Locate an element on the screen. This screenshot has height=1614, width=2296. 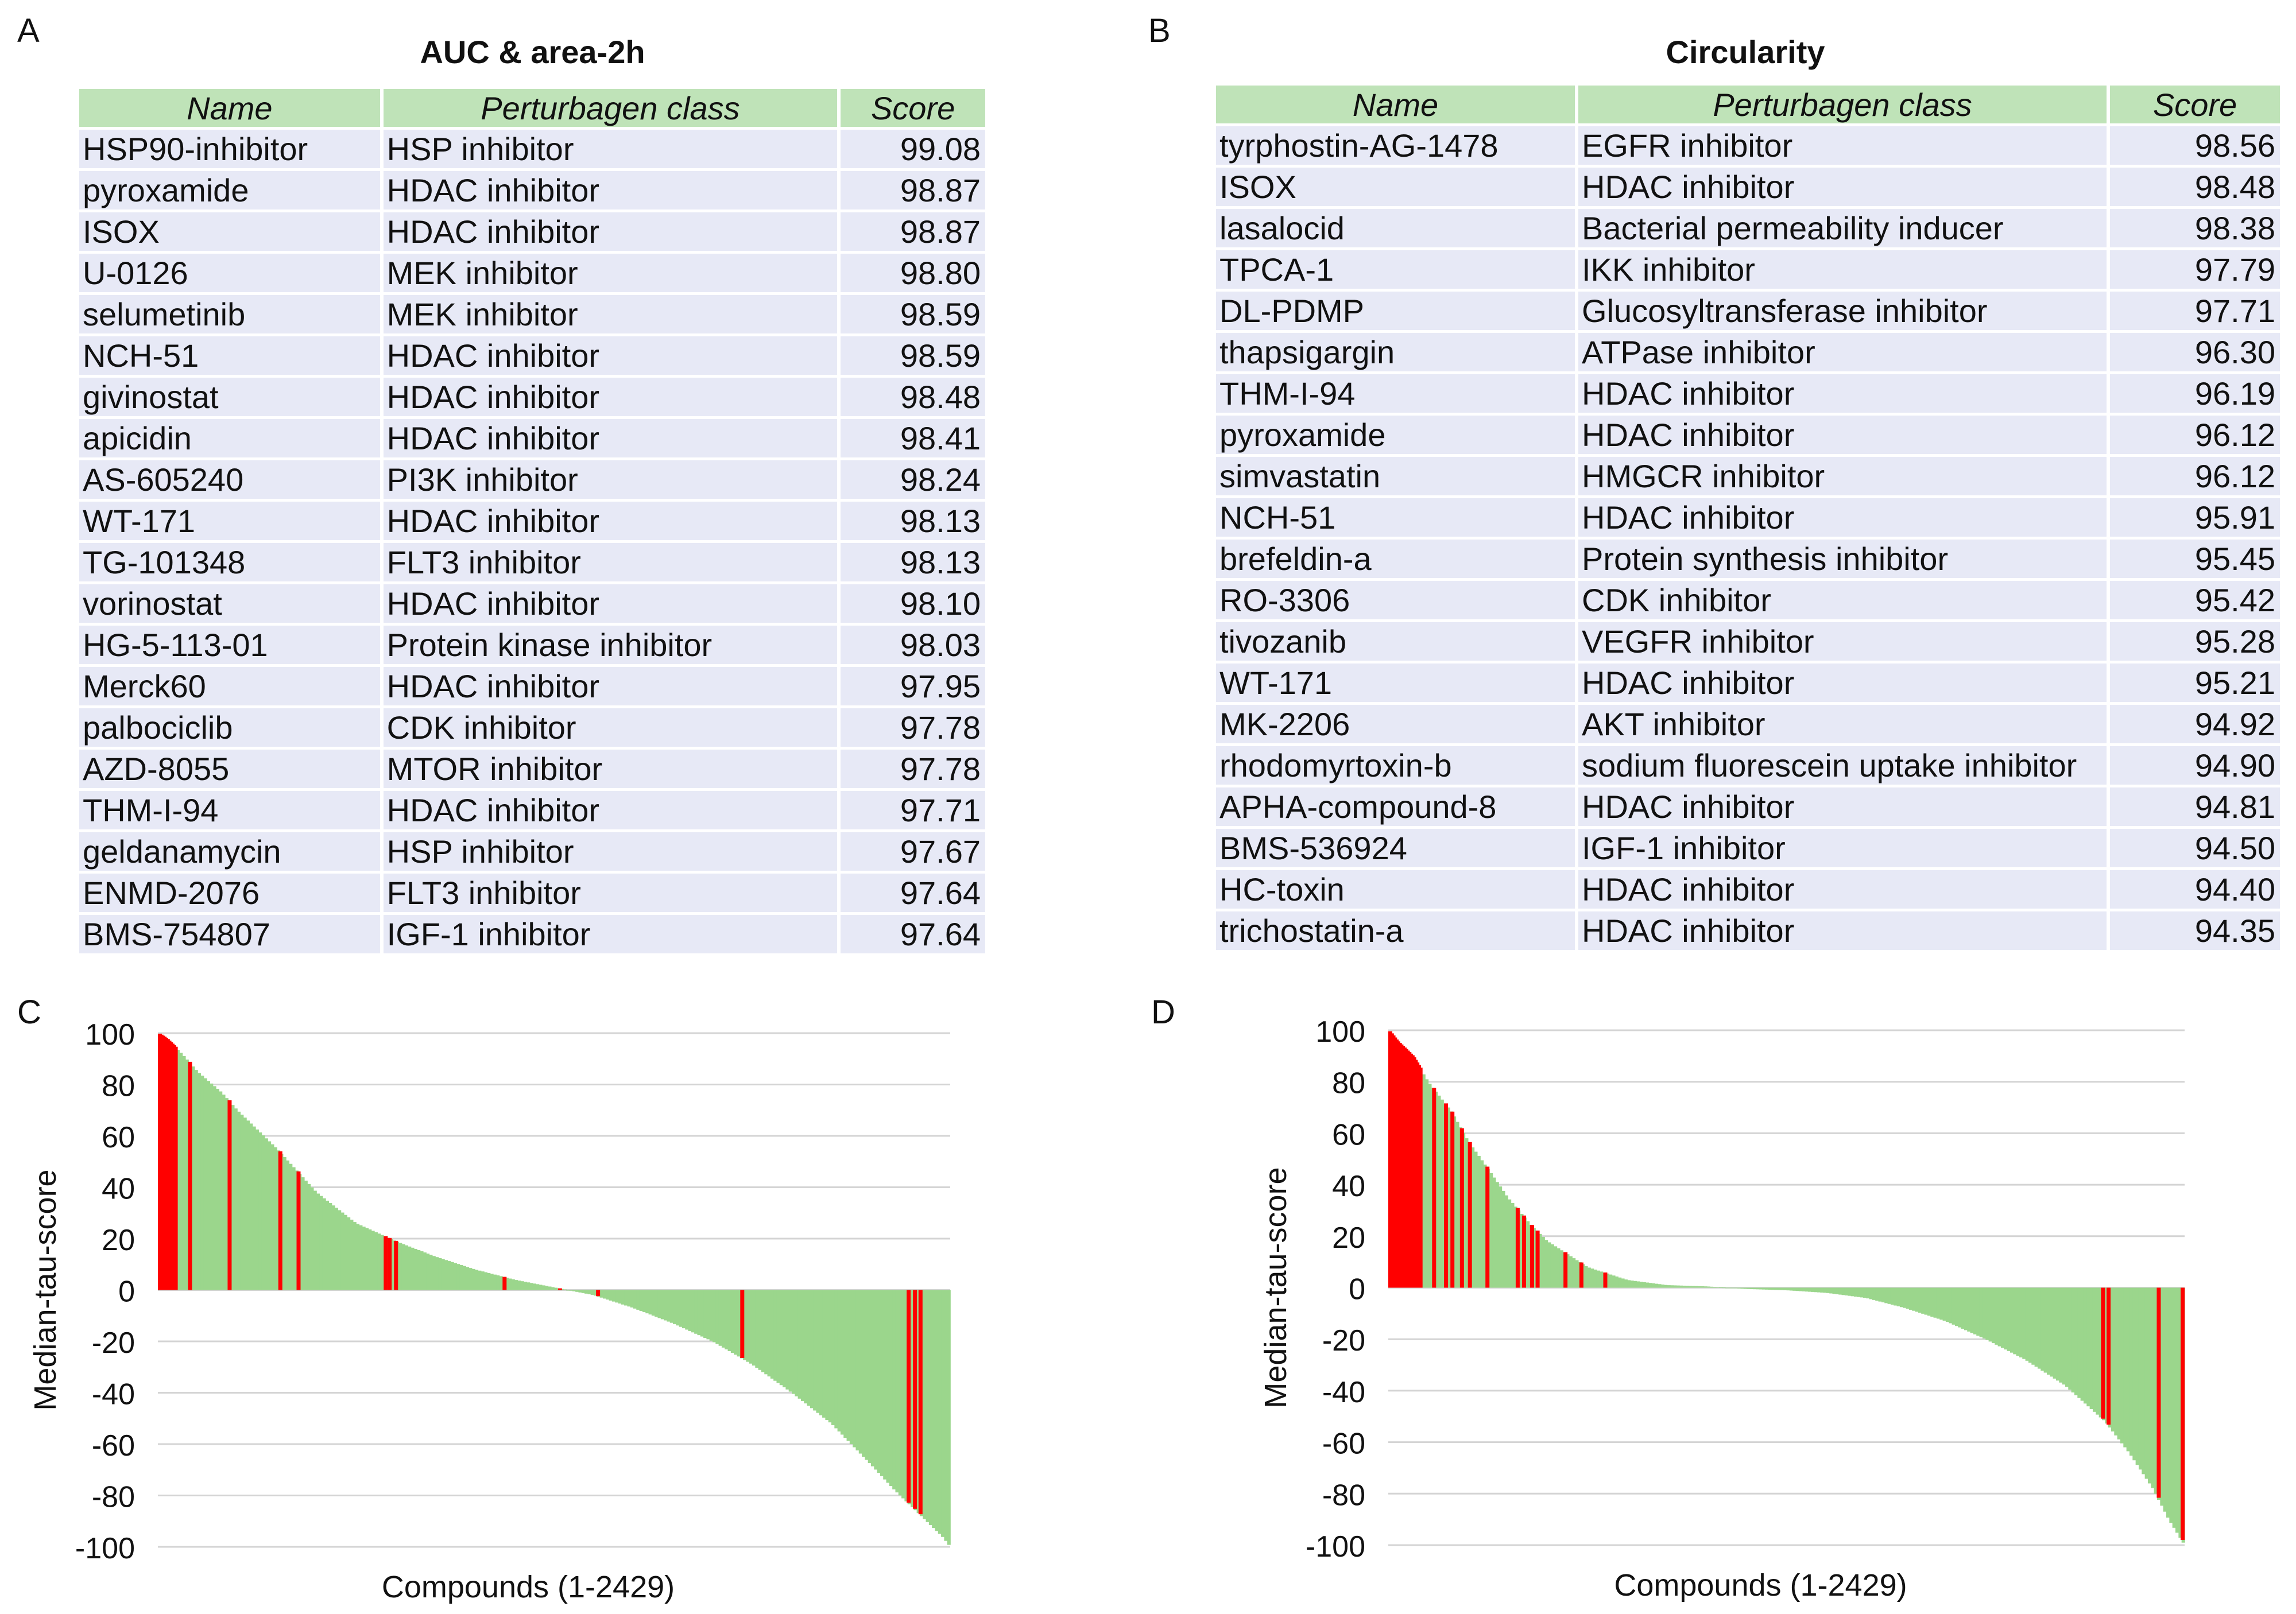
y-tick-label: -100 is located at coordinates (105, 1548).